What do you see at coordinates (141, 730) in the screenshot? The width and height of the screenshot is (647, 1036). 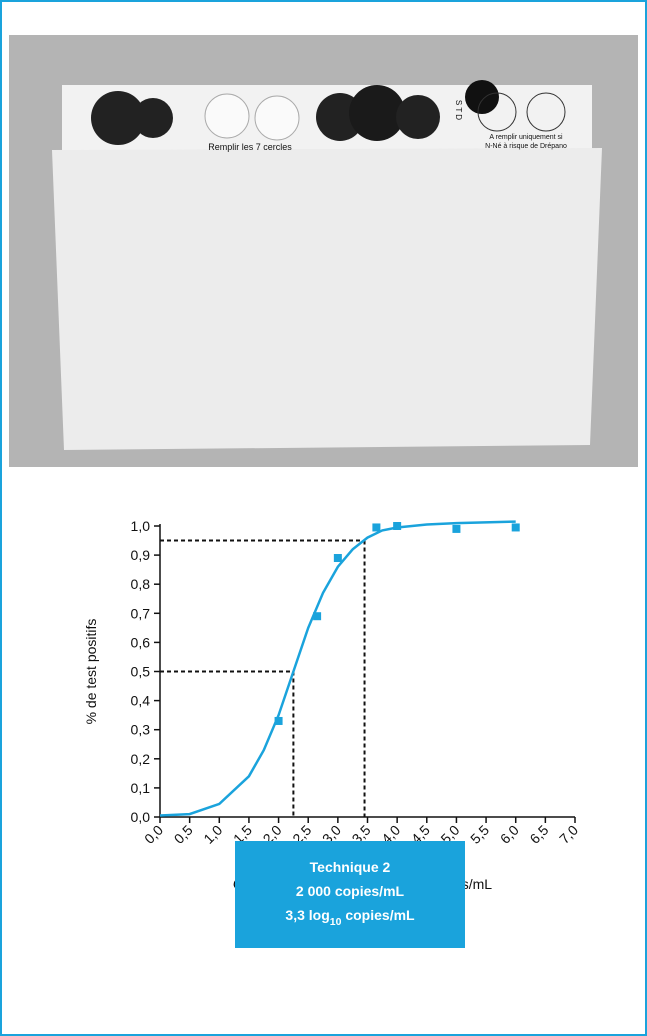 I see `y-tick-label: 0,3` at bounding box center [141, 730].